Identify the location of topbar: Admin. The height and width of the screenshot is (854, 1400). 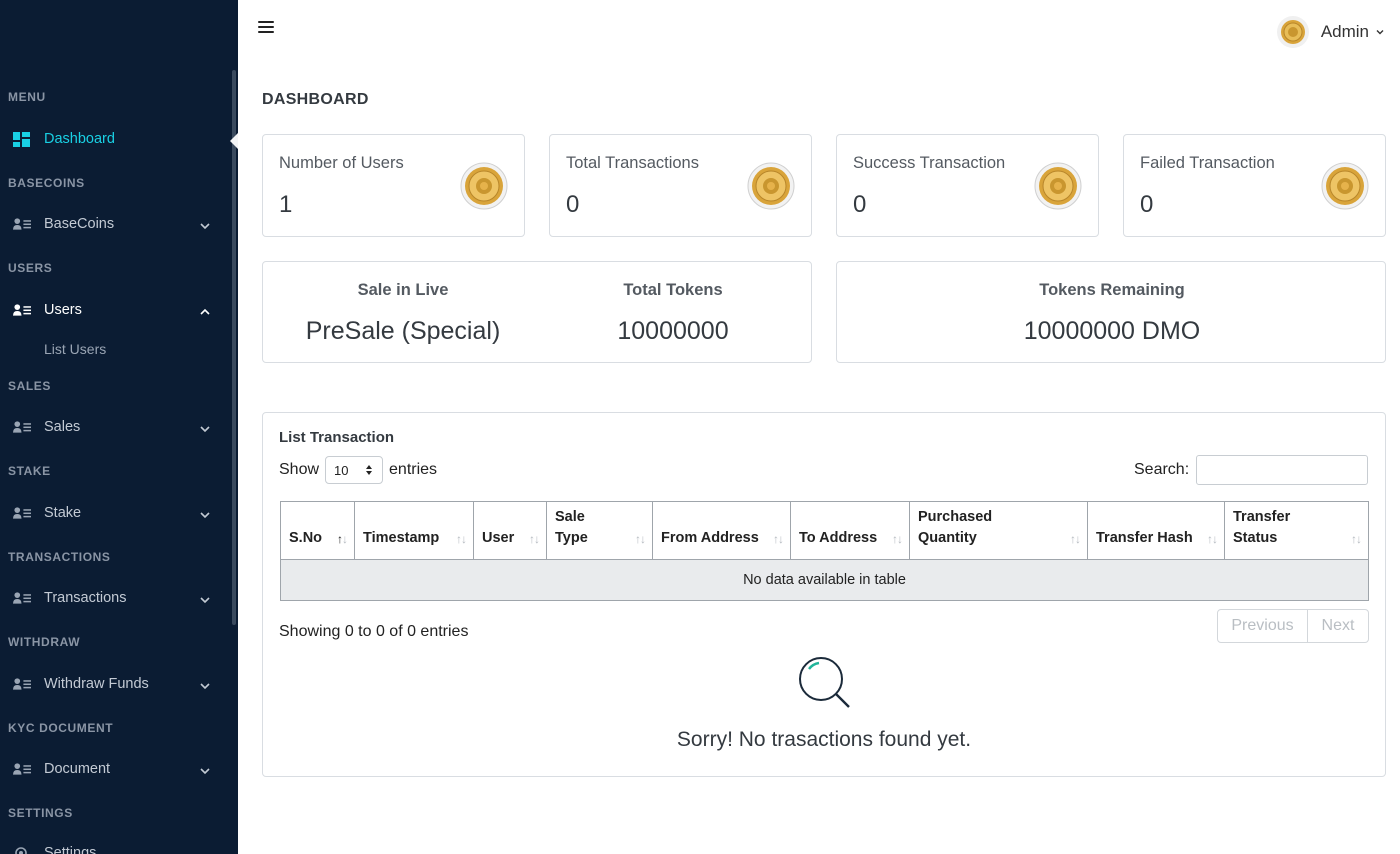
(819, 33).